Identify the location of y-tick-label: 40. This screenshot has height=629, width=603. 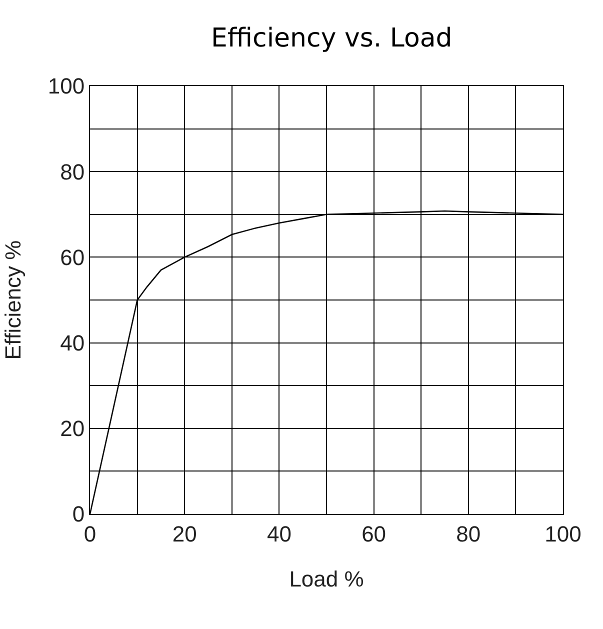
(72, 343).